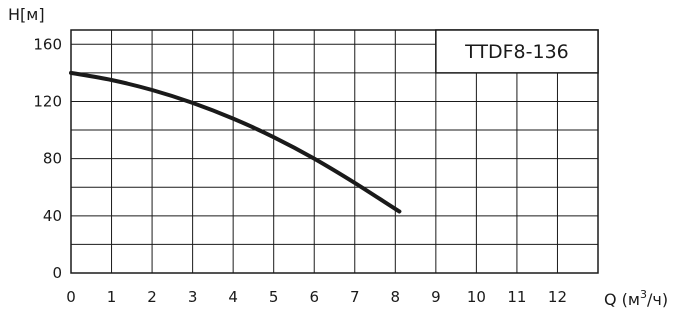 This screenshot has width=693, height=321. What do you see at coordinates (233, 297) in the screenshot?
I see `x-tick-label: 4` at bounding box center [233, 297].